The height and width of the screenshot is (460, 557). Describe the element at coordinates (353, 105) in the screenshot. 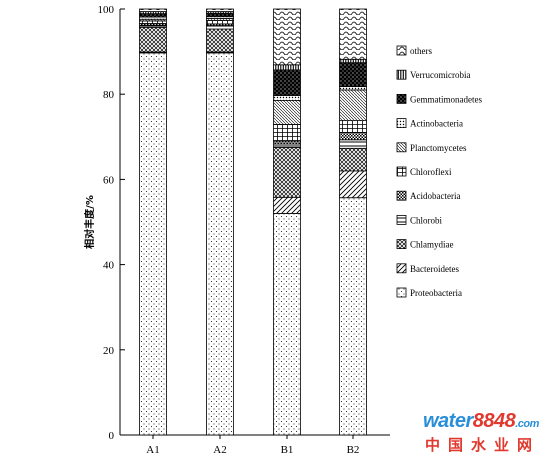

I see `bar-segment-planctomycetes-b2` at that location.